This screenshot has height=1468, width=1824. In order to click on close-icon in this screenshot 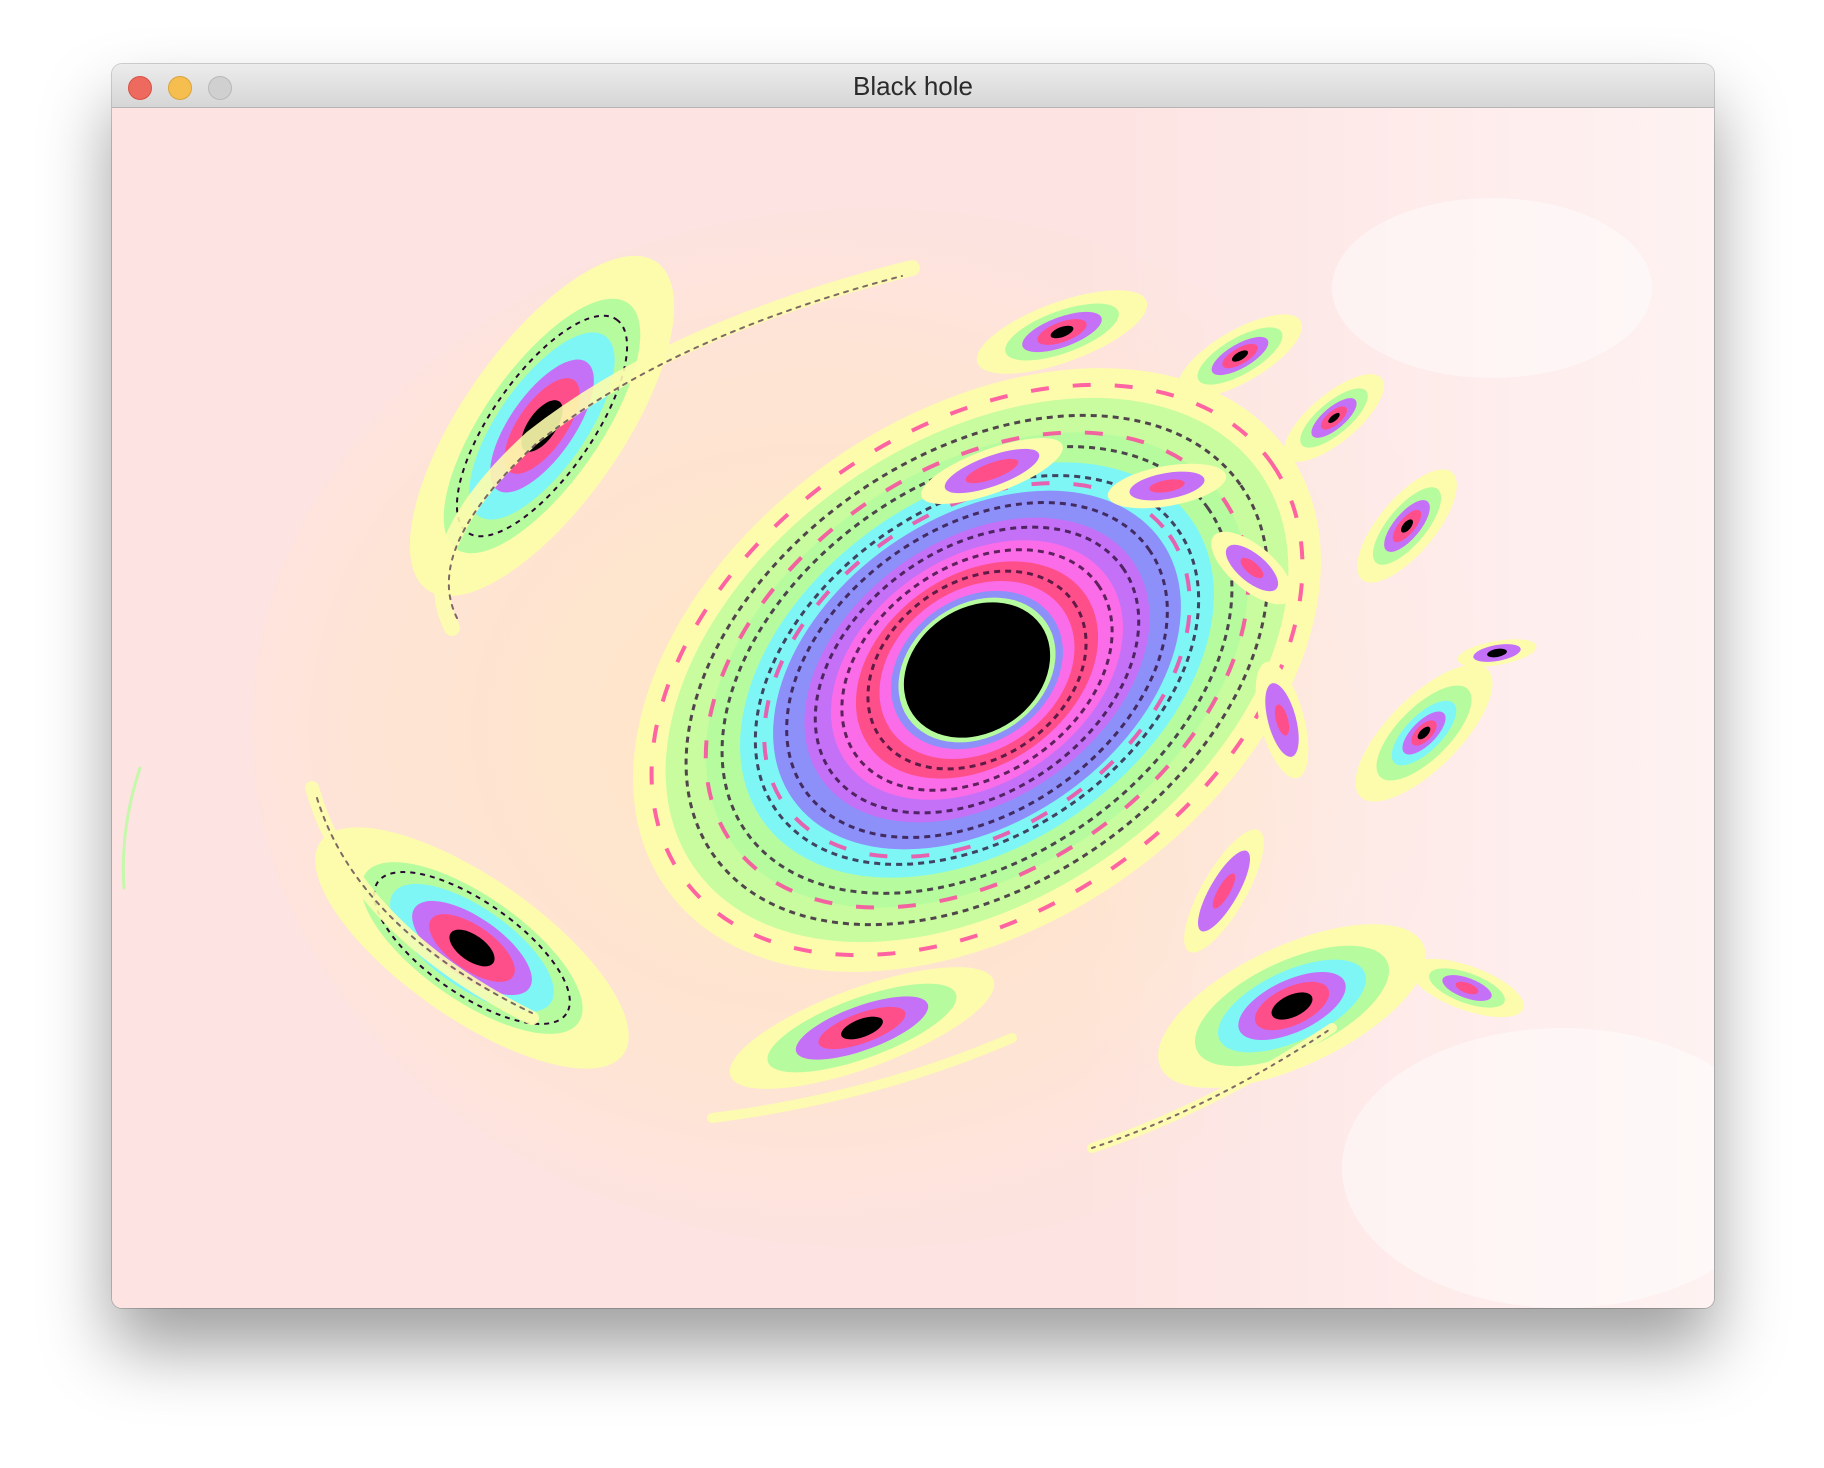, I will do `click(140, 88)`.